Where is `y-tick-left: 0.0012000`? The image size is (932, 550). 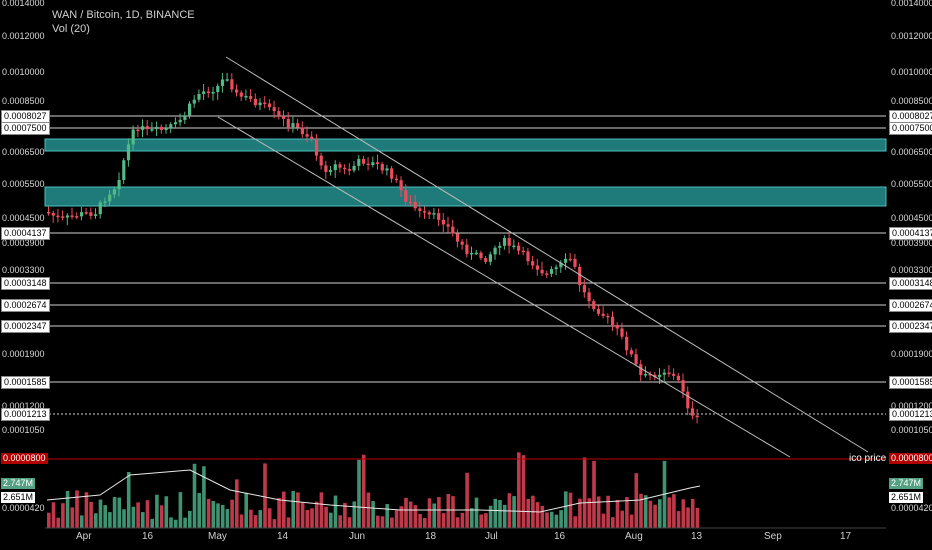 y-tick-left: 0.0012000 is located at coordinates (23, 36).